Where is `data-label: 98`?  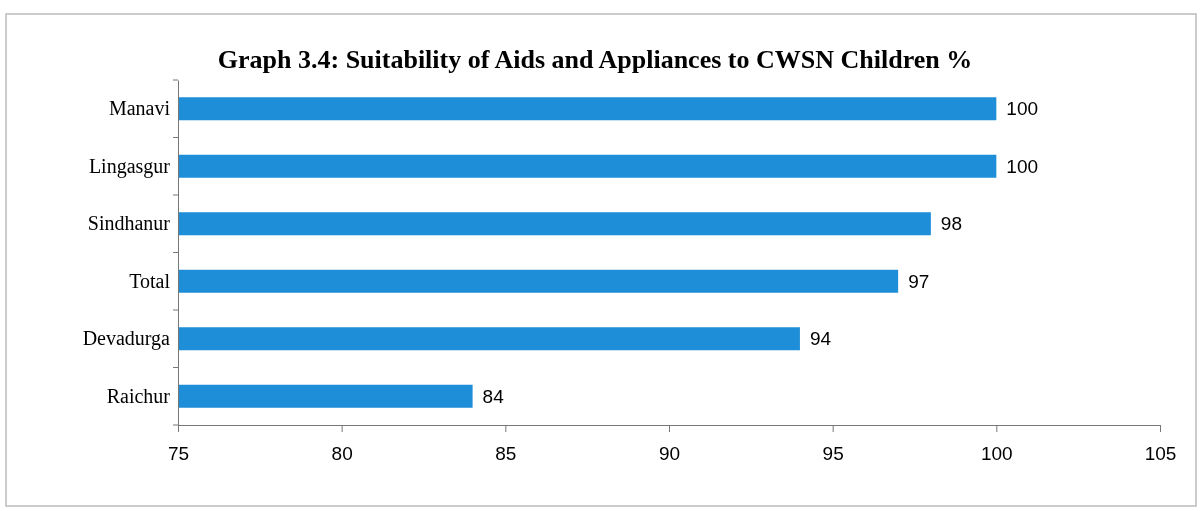 data-label: 98 is located at coordinates (951, 224).